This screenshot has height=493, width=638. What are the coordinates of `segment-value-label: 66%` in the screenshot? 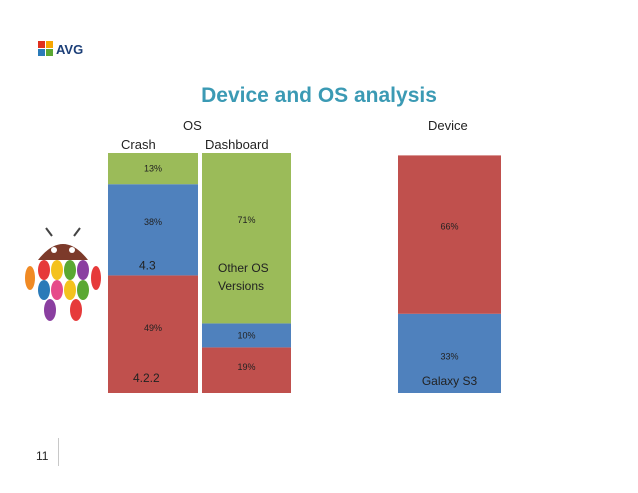 It's located at (449, 227).